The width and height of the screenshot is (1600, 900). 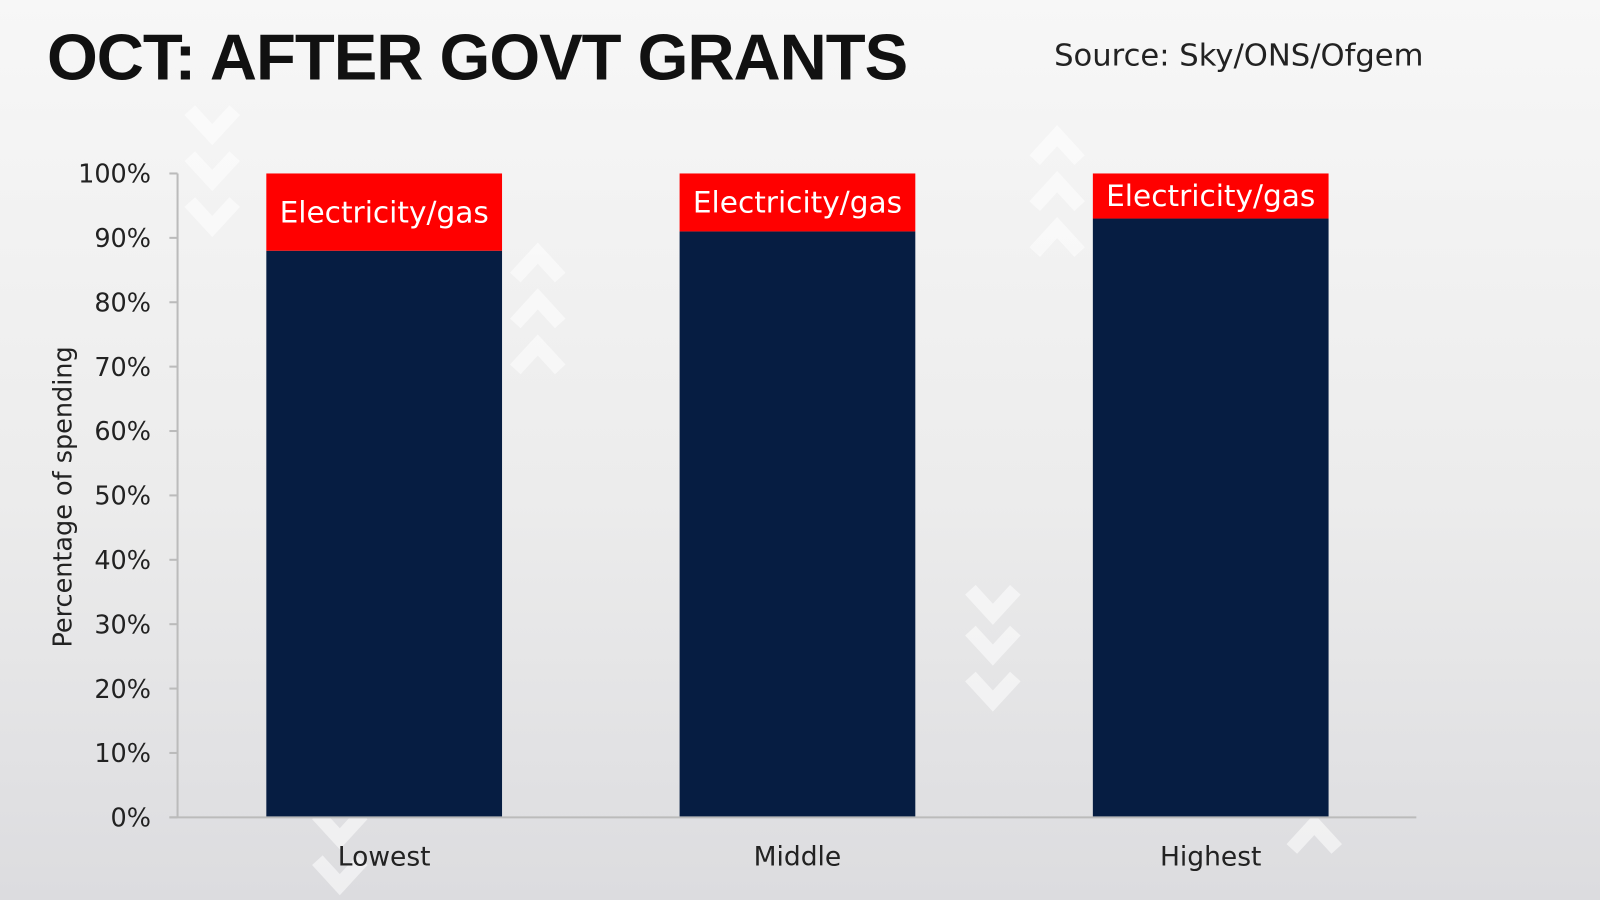 I want to click on y-tick-label: 30%, so click(x=122, y=625).